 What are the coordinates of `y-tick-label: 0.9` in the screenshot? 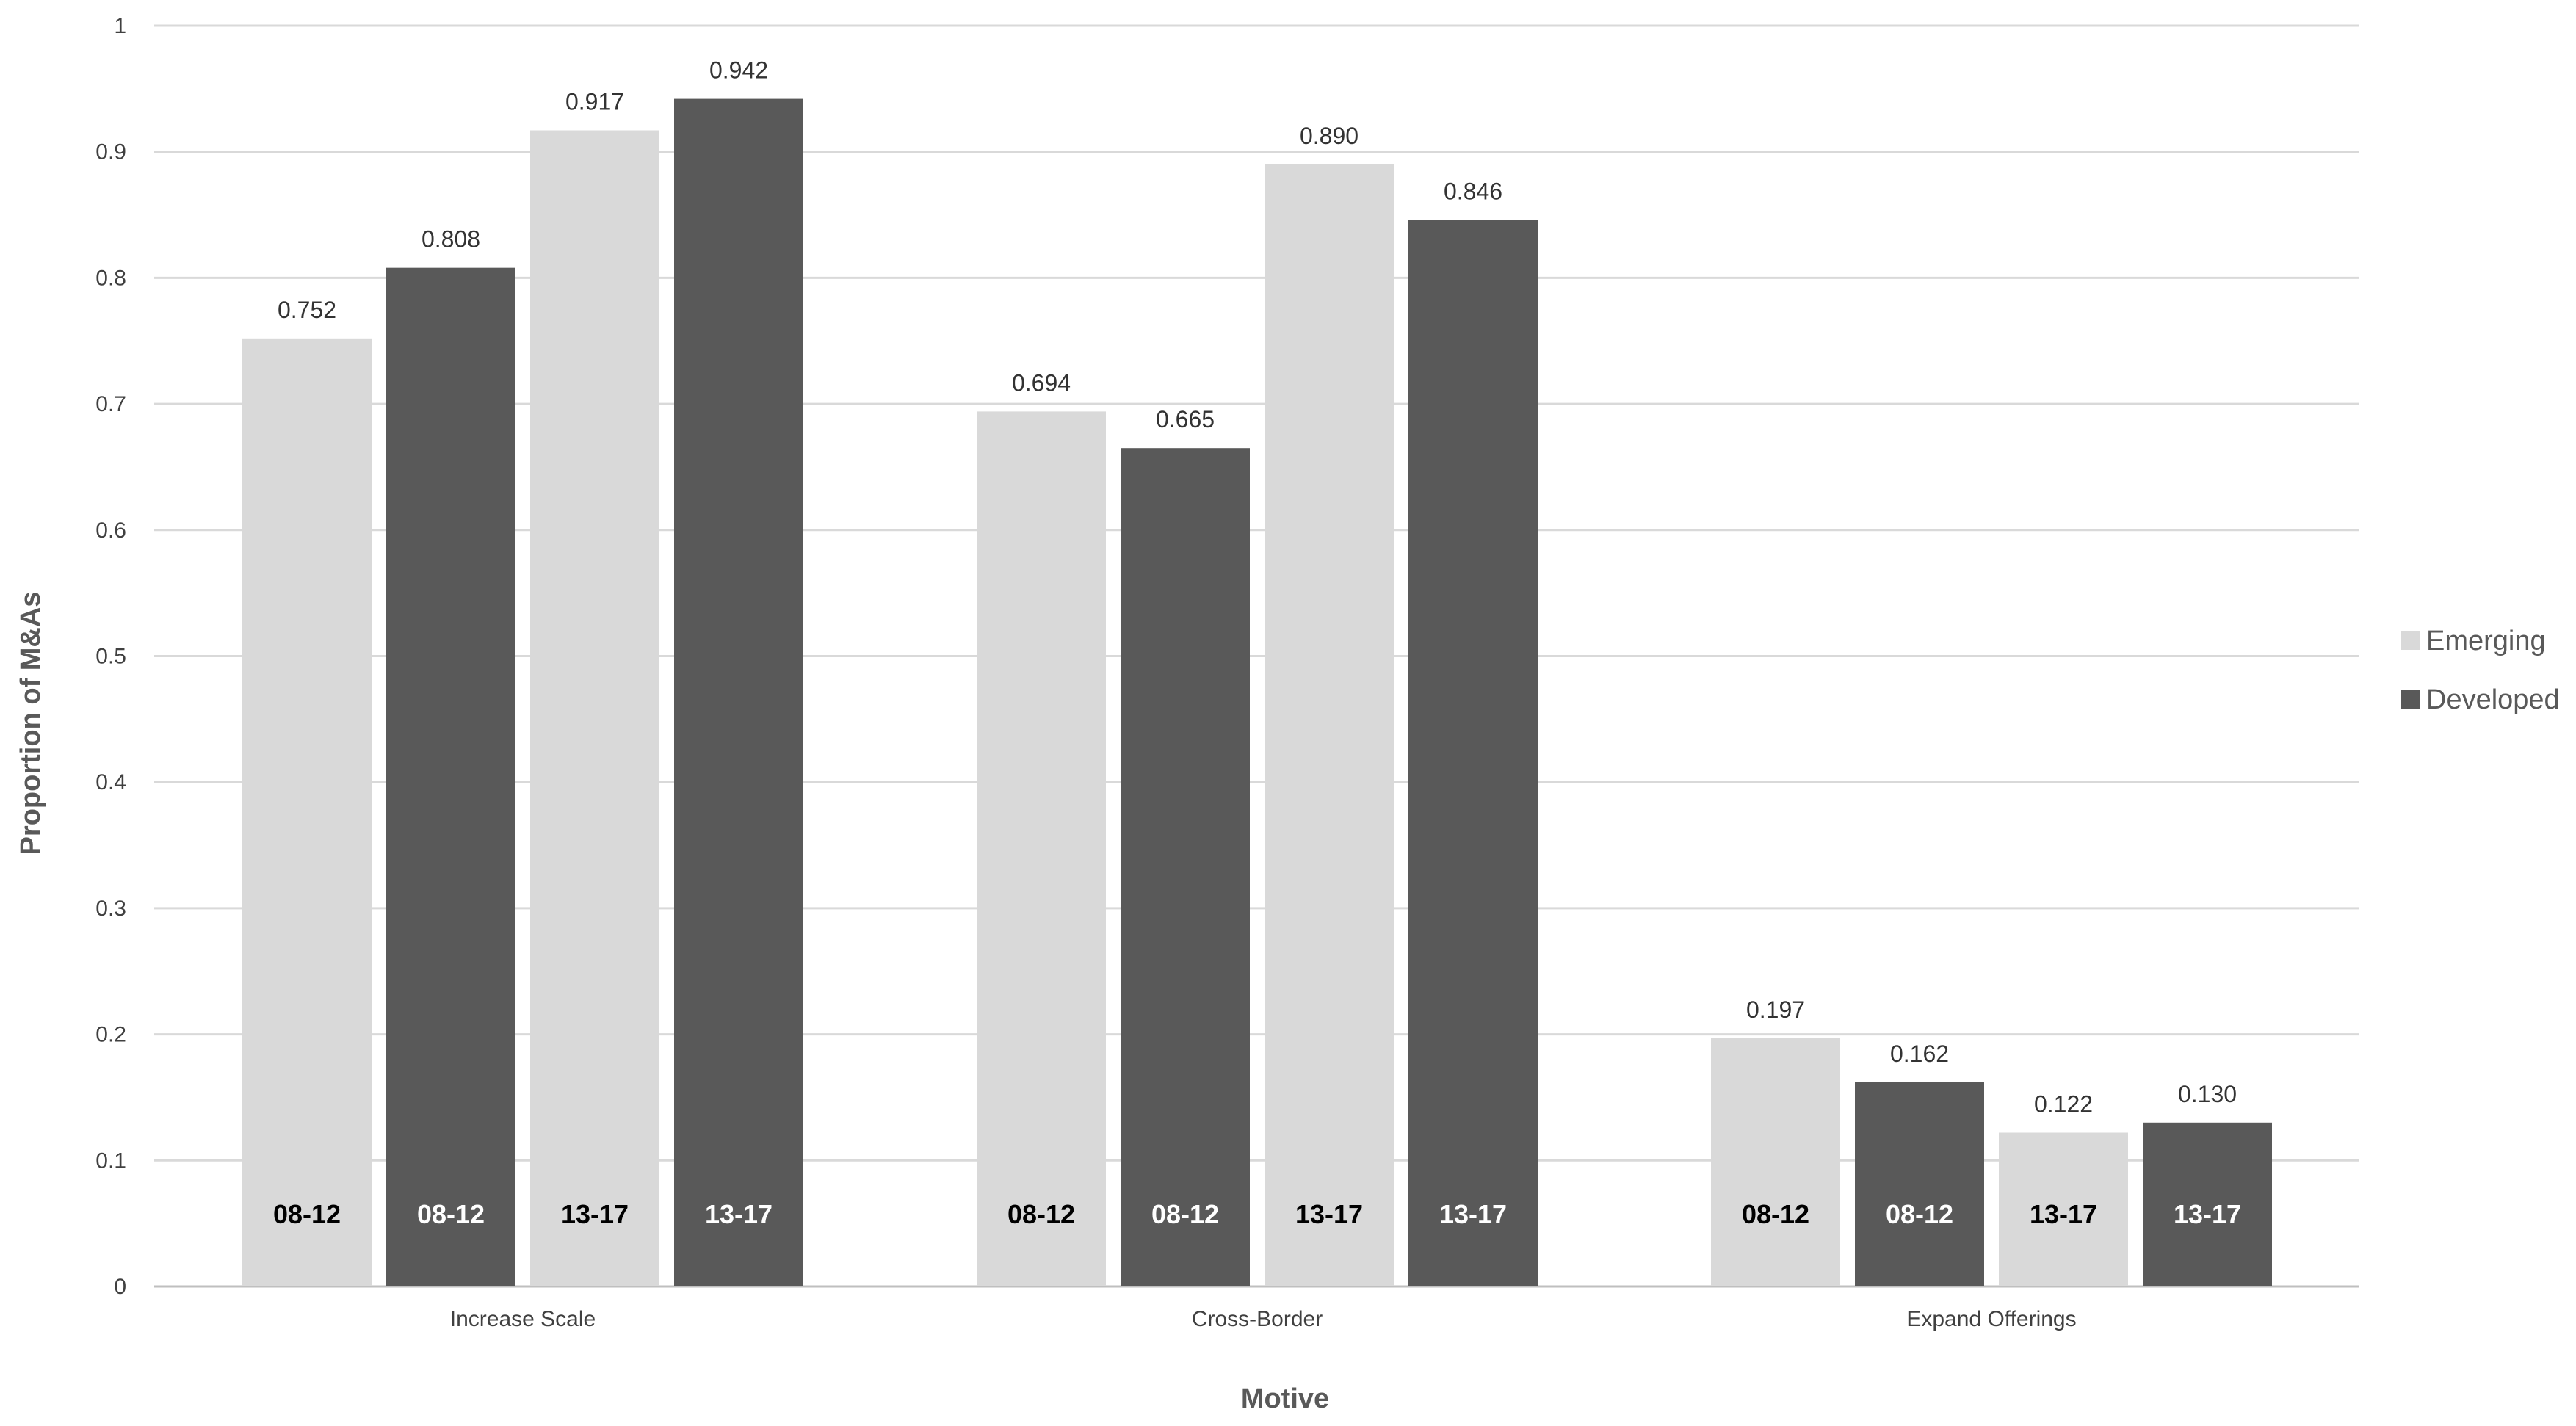 It's located at (110, 152).